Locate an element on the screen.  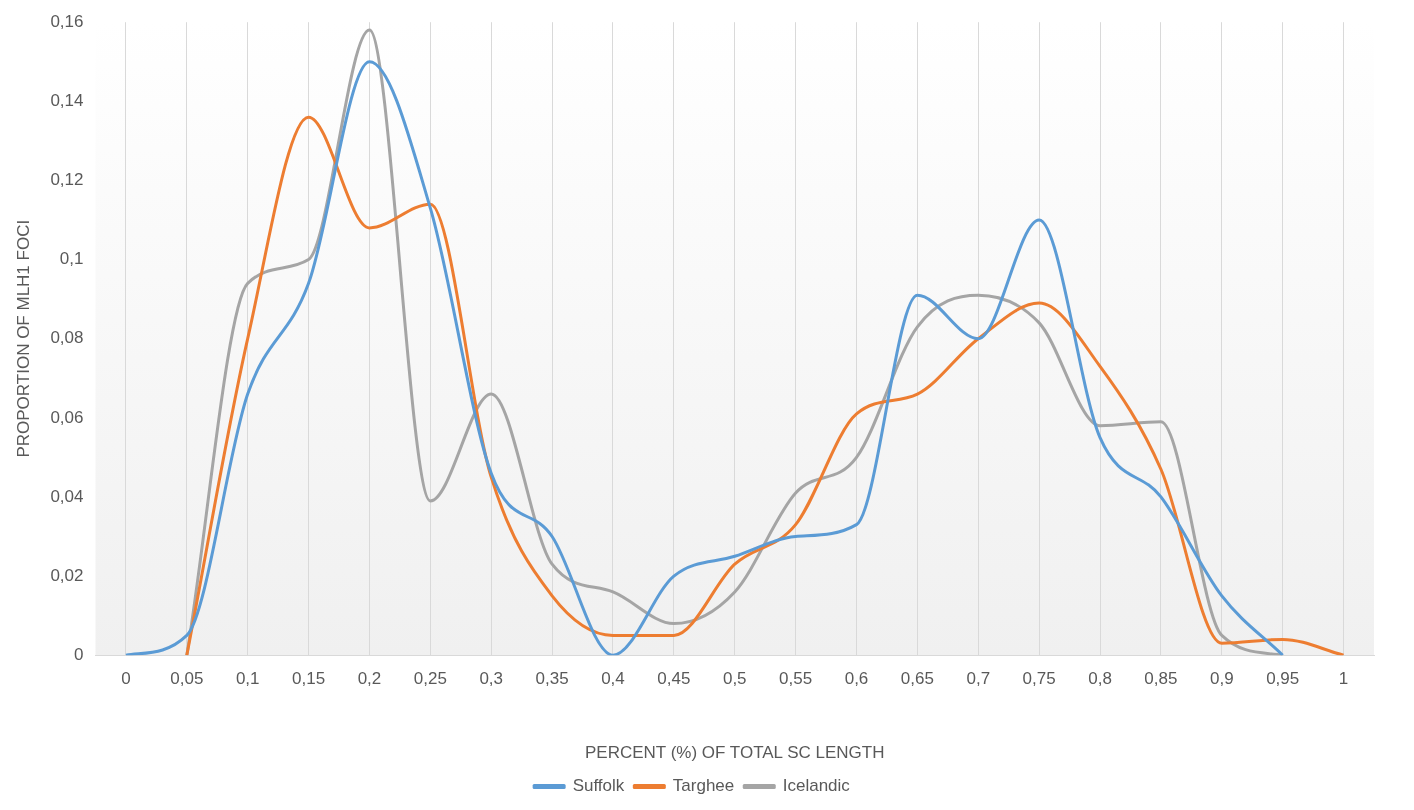
x-tick-label: 0,8 is located at coordinates (1100, 679).